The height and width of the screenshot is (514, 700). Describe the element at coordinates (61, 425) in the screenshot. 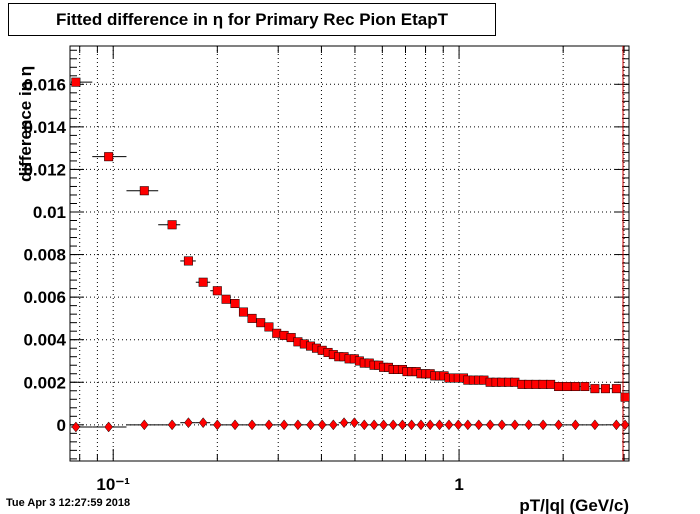

I see `y-tick-label: 0` at that location.